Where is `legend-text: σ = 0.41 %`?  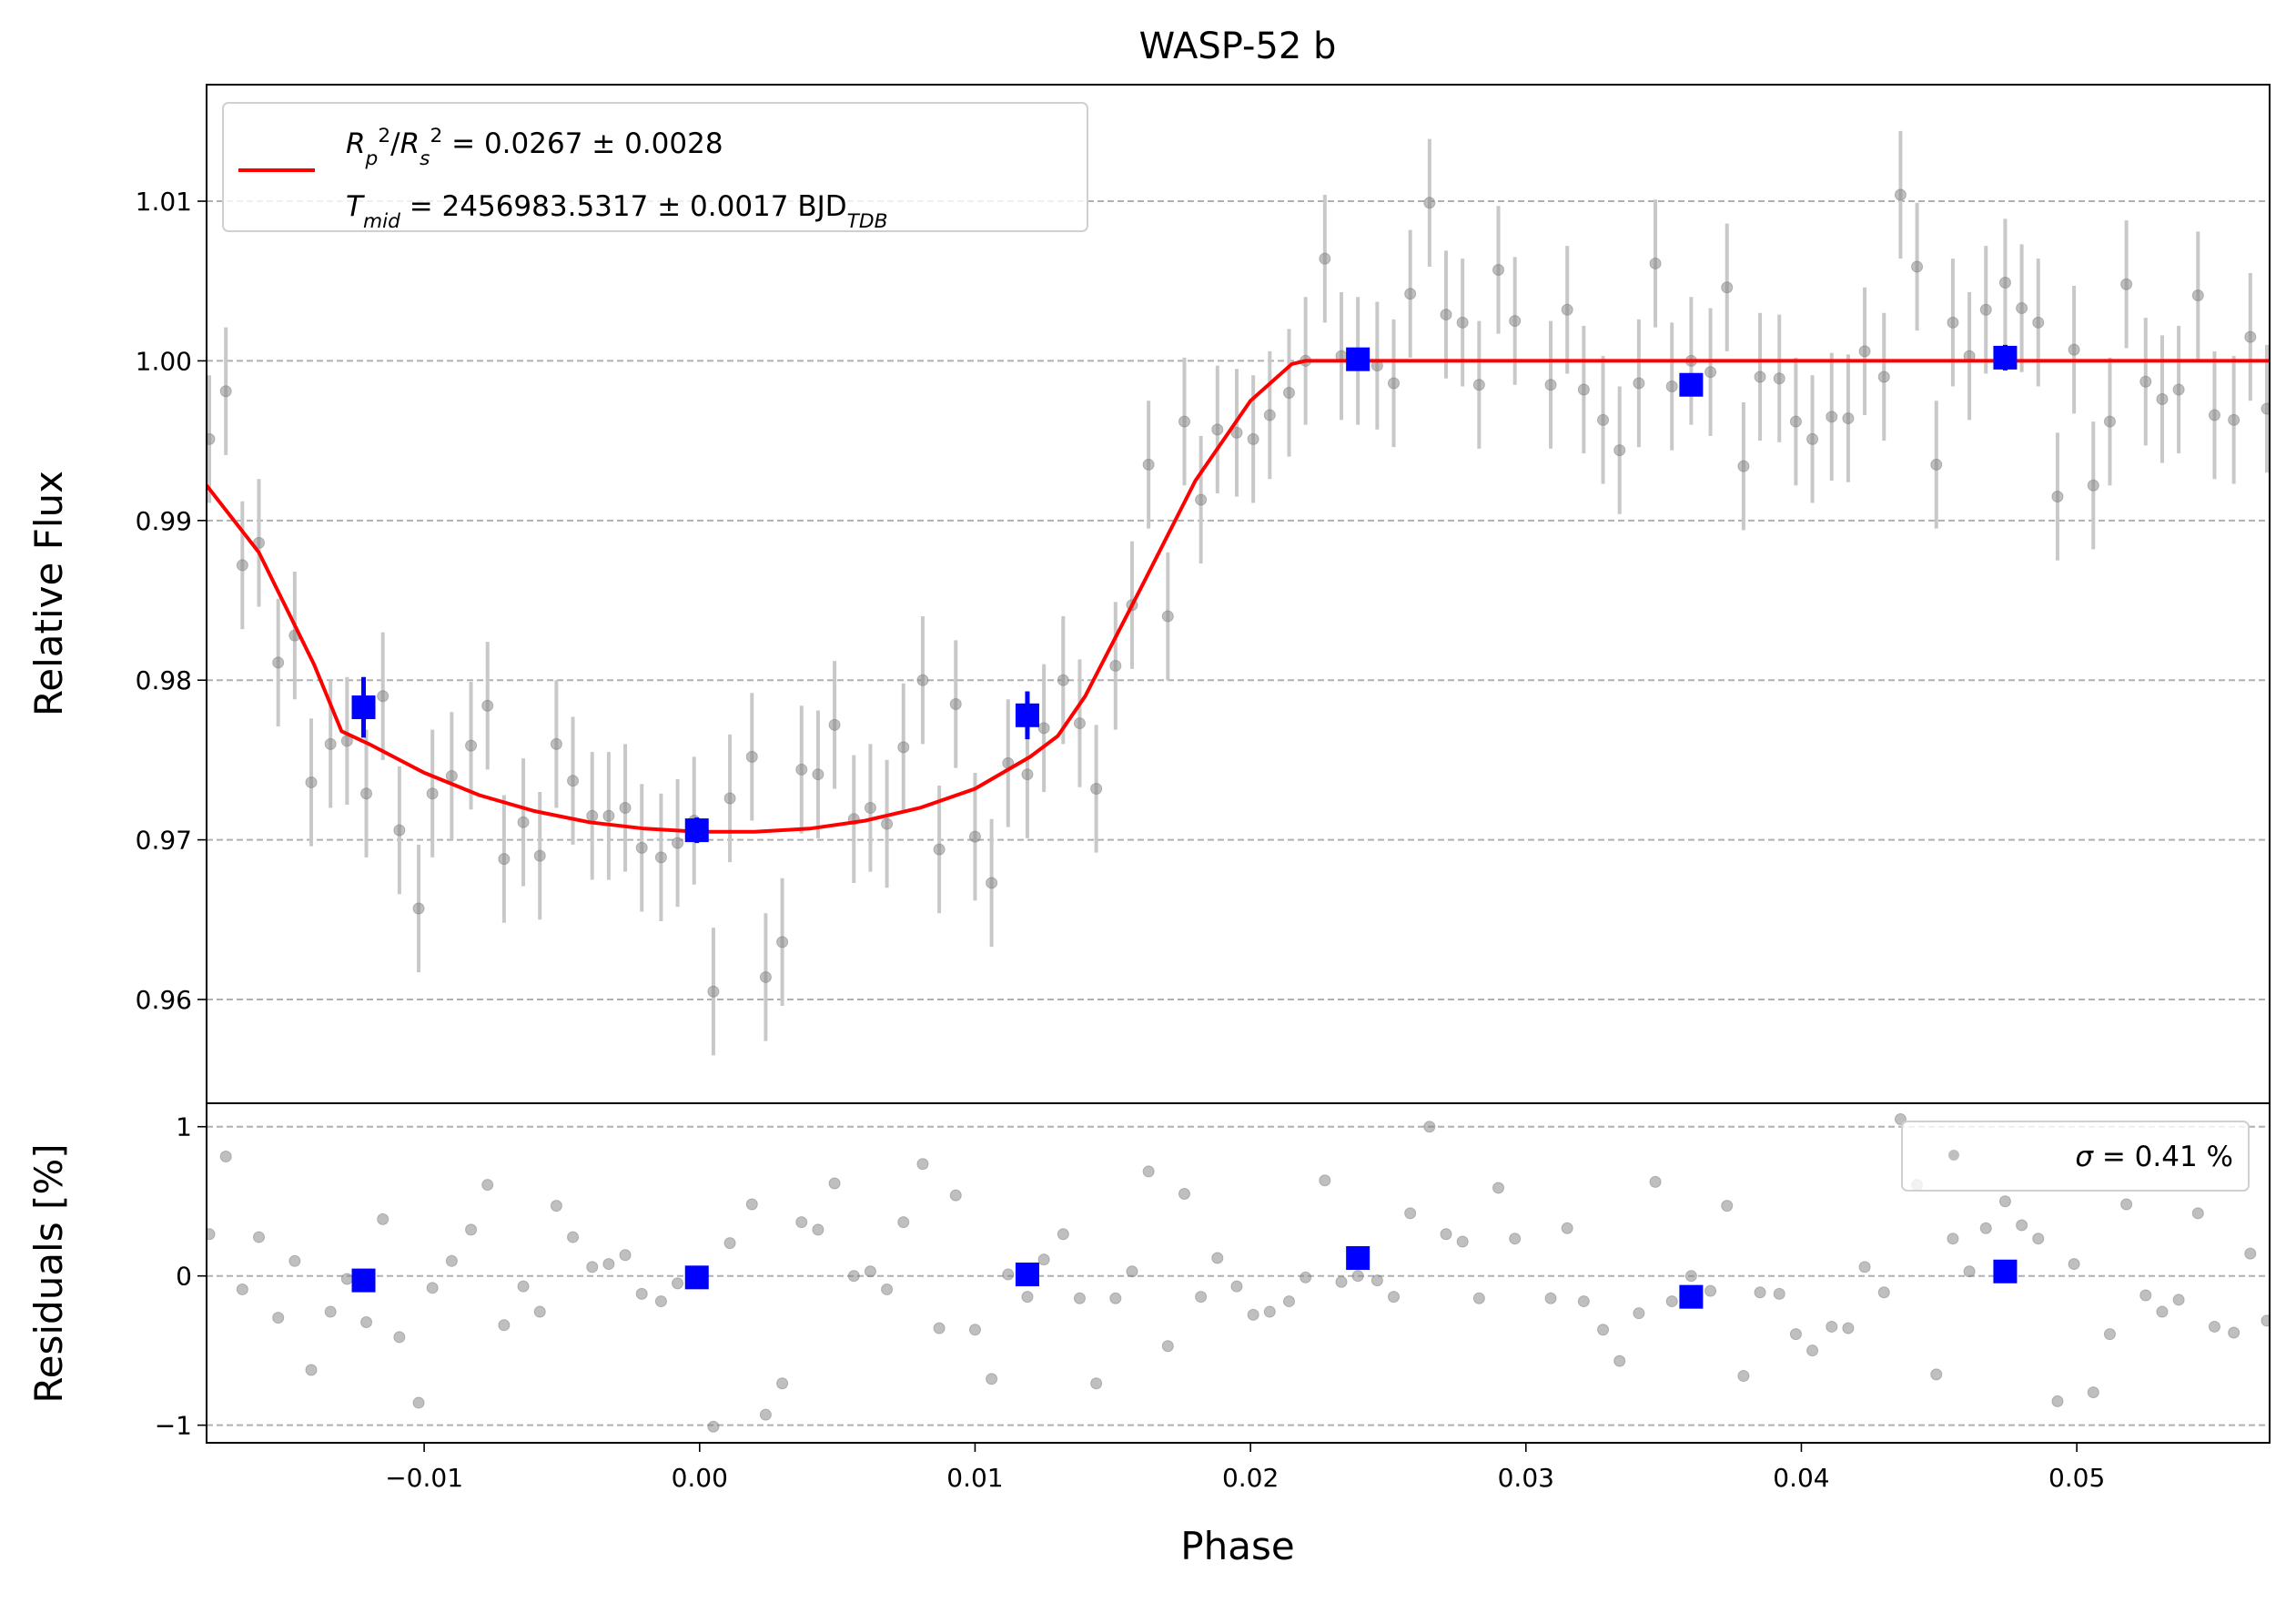
legend-text: σ = 0.41 % is located at coordinates (2154, 1157).